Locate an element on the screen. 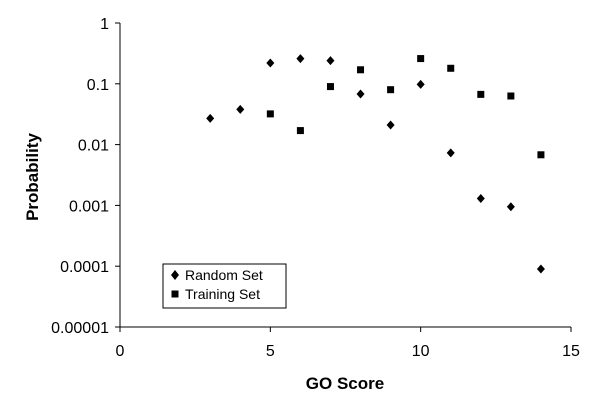 The height and width of the screenshot is (401, 600). x-tick-label: 0 is located at coordinates (120, 351).